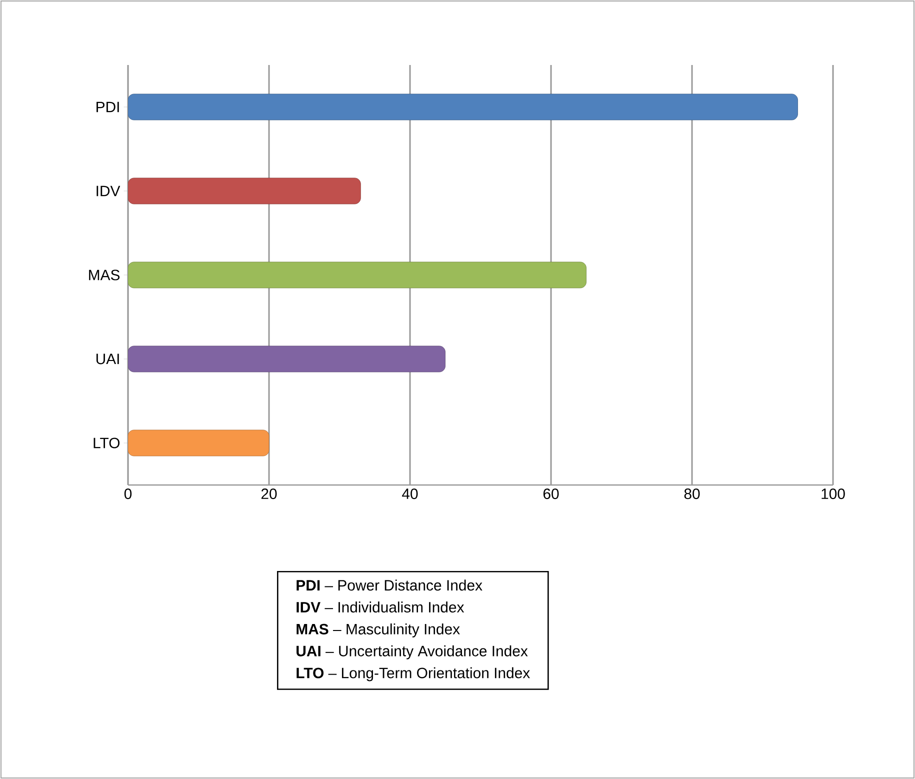 This screenshot has height=779, width=915. What do you see at coordinates (389, 585) in the screenshot?
I see `text: PDI – Power Distance Index` at bounding box center [389, 585].